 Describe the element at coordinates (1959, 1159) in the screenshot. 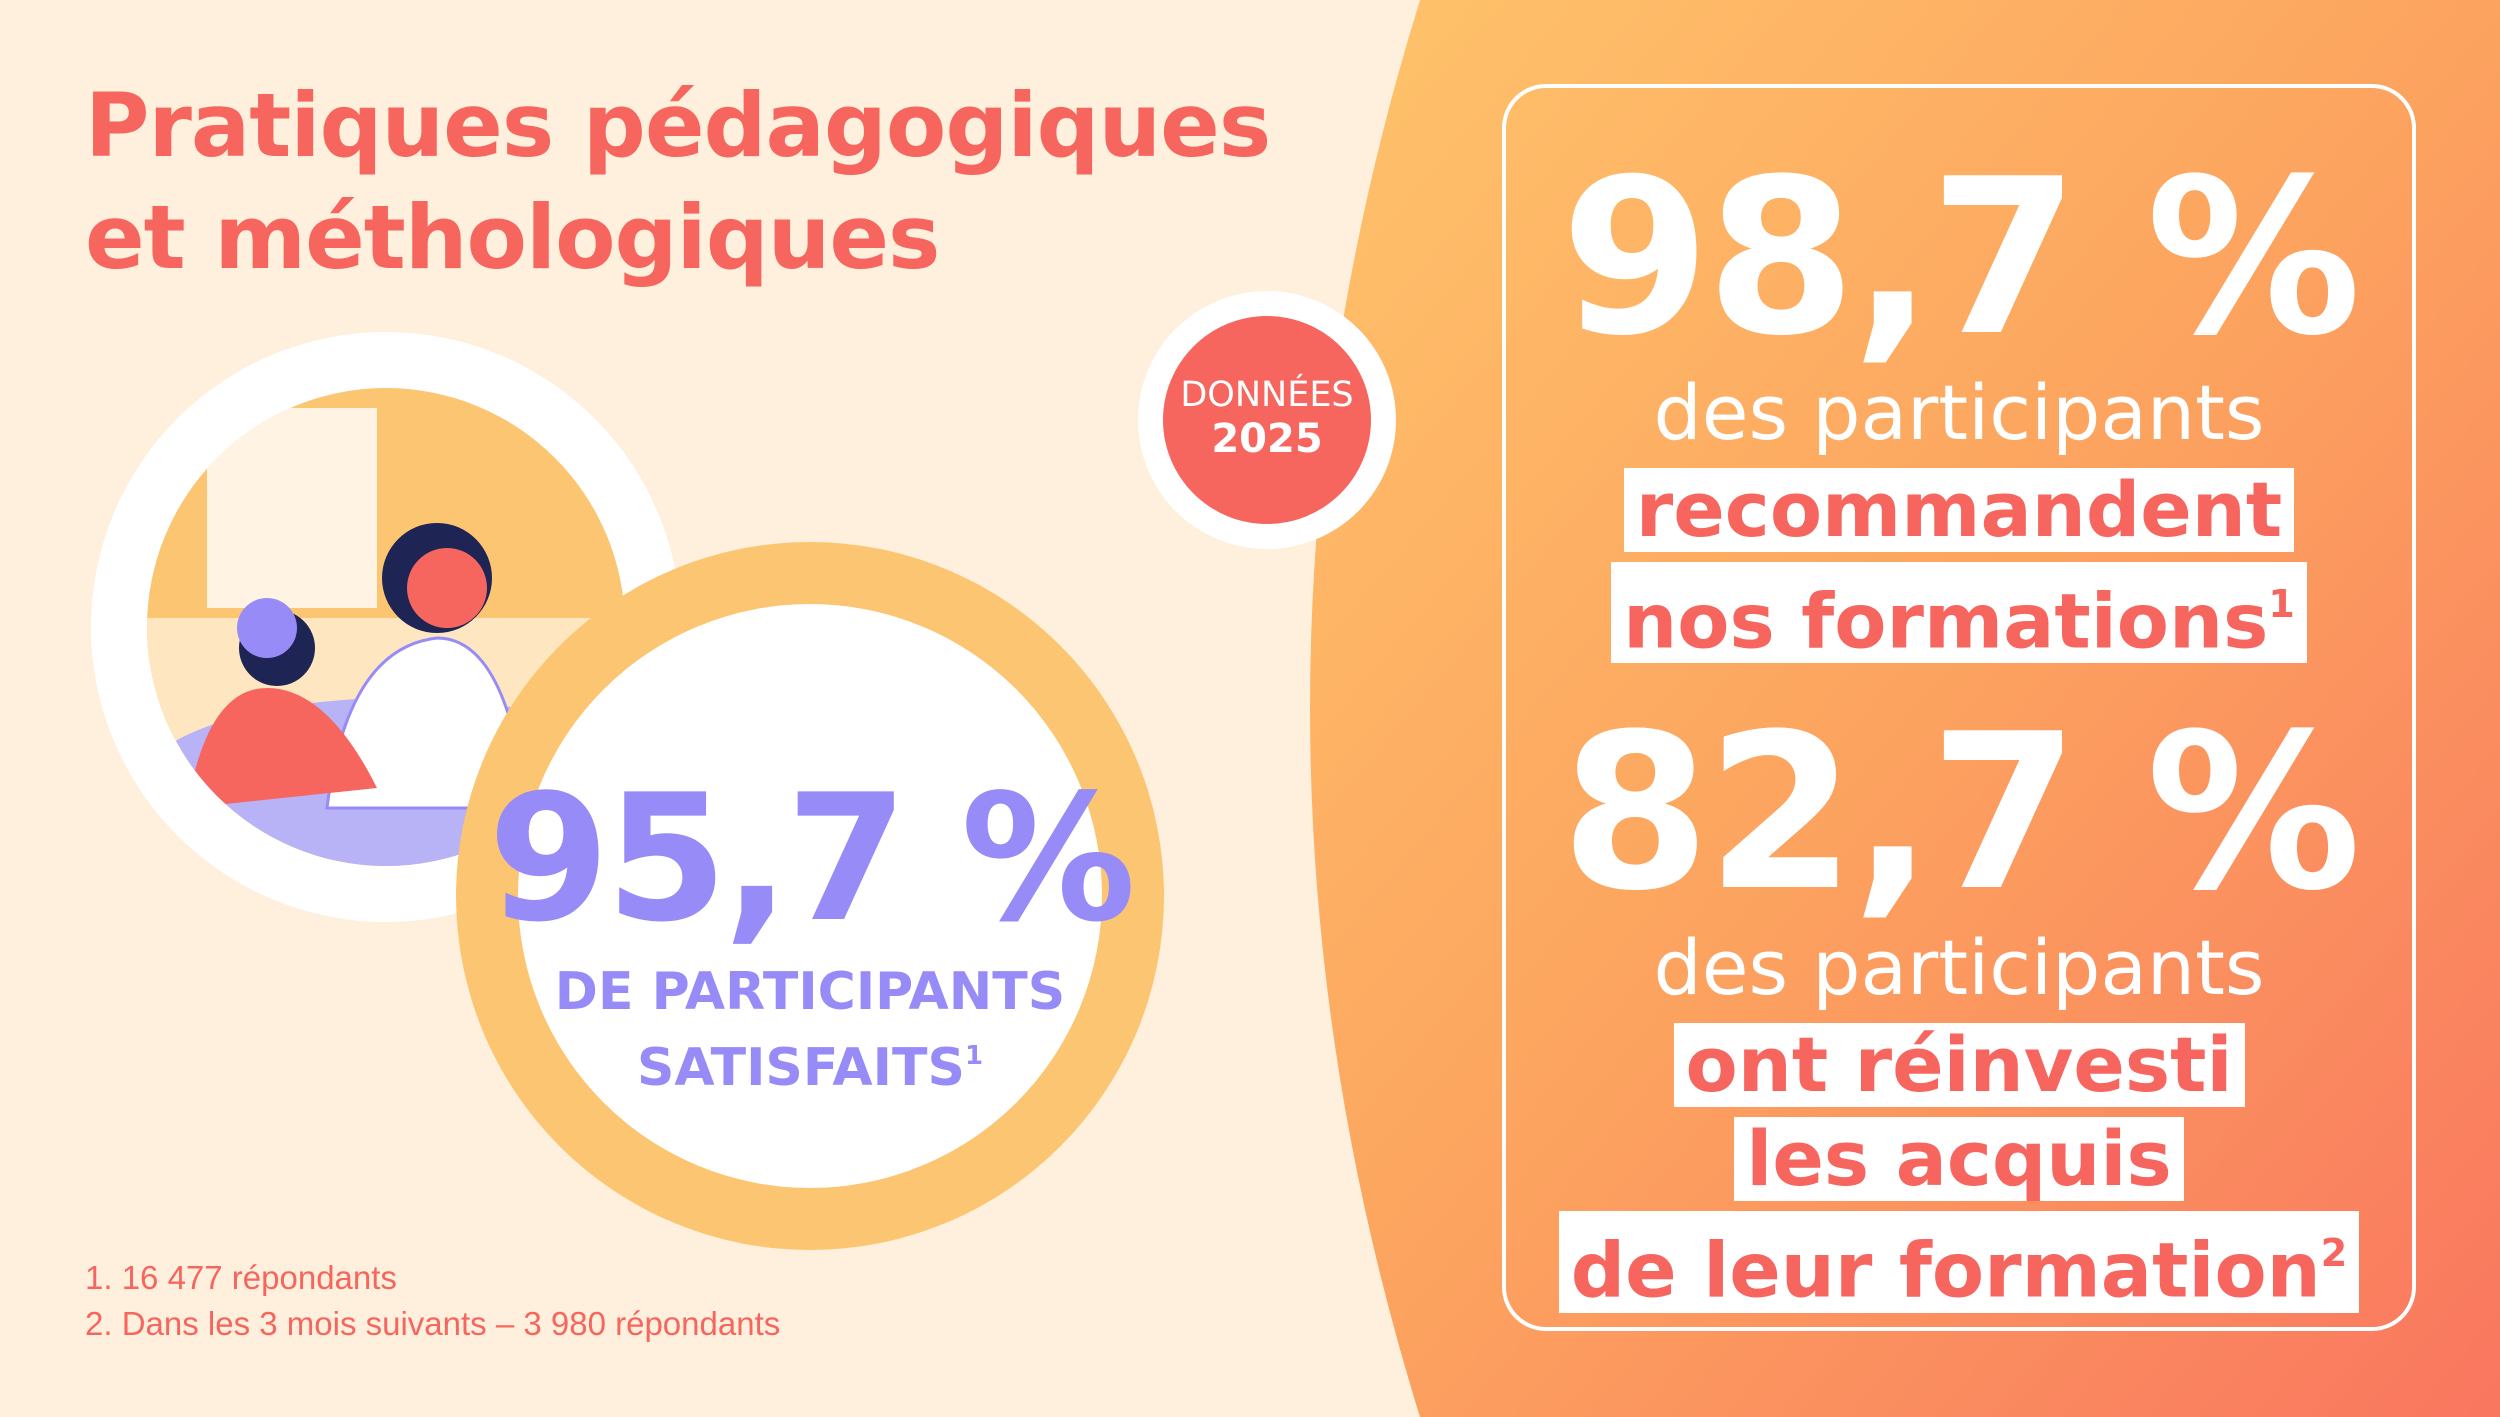

I see `stat-highlight: les acquis` at that location.